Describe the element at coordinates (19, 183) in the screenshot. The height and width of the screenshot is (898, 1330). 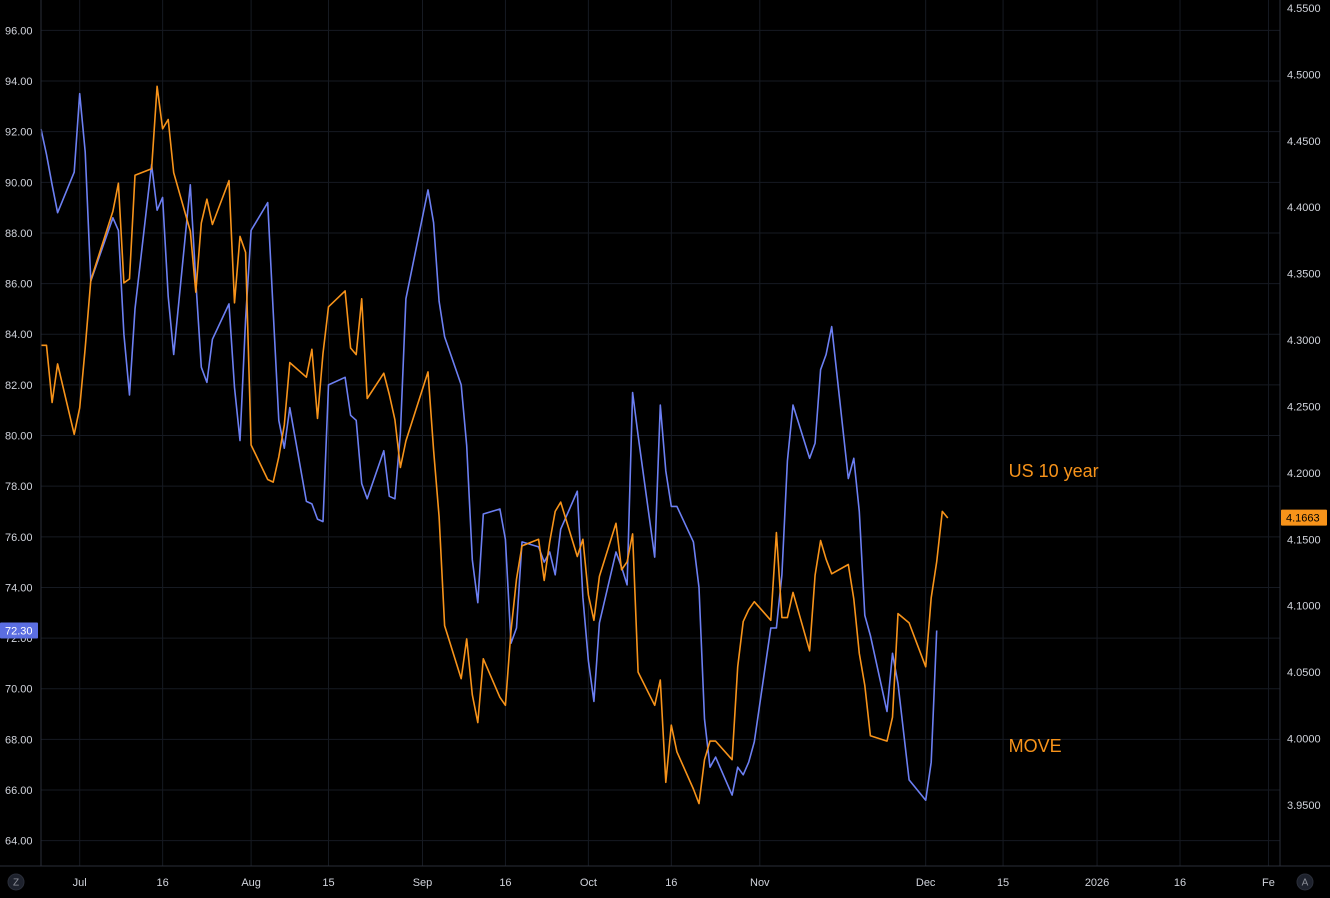
I see `left-axis-tick-label: 90.00` at that location.